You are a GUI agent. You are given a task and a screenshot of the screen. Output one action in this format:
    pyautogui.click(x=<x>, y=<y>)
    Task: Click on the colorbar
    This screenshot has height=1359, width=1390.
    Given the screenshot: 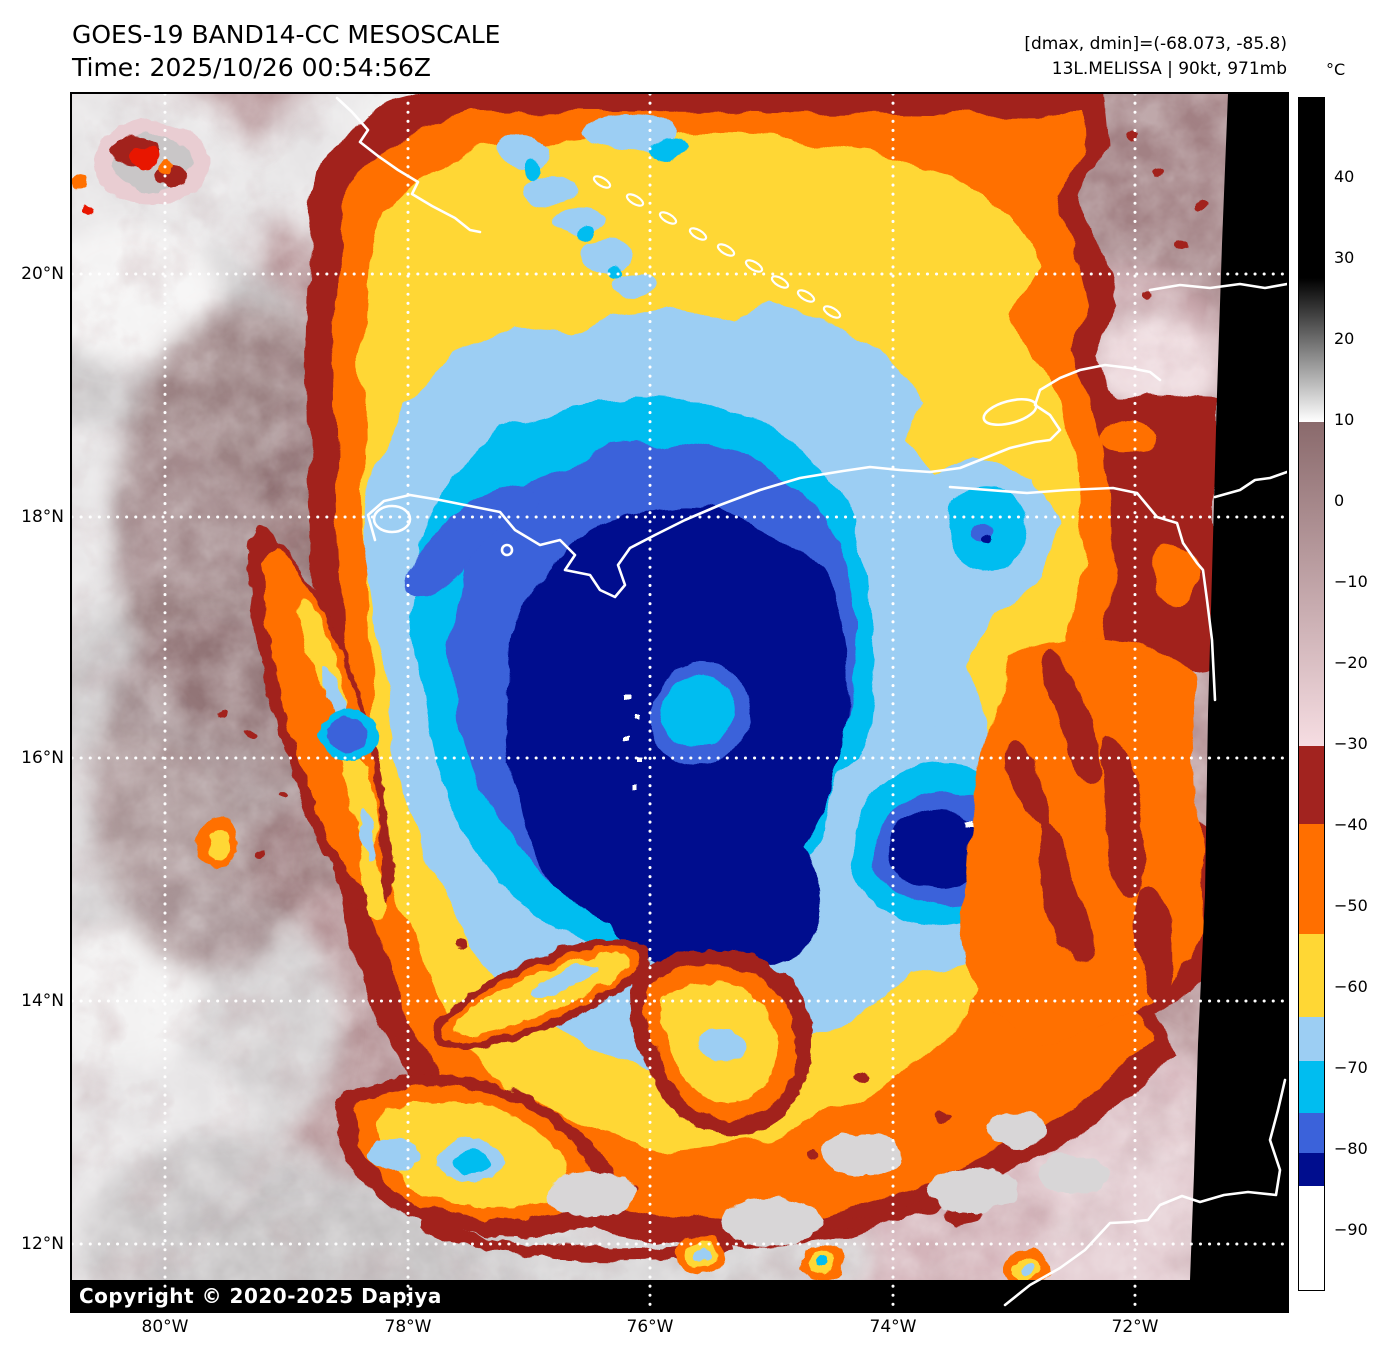 What is the action you would take?
    pyautogui.click(x=1311, y=694)
    